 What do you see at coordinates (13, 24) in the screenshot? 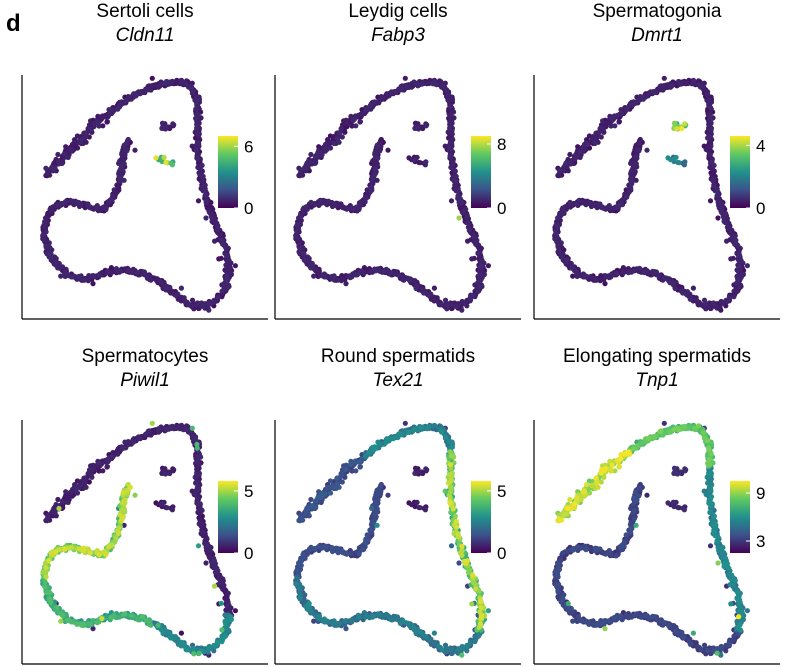
I see `panel-letter: d` at bounding box center [13, 24].